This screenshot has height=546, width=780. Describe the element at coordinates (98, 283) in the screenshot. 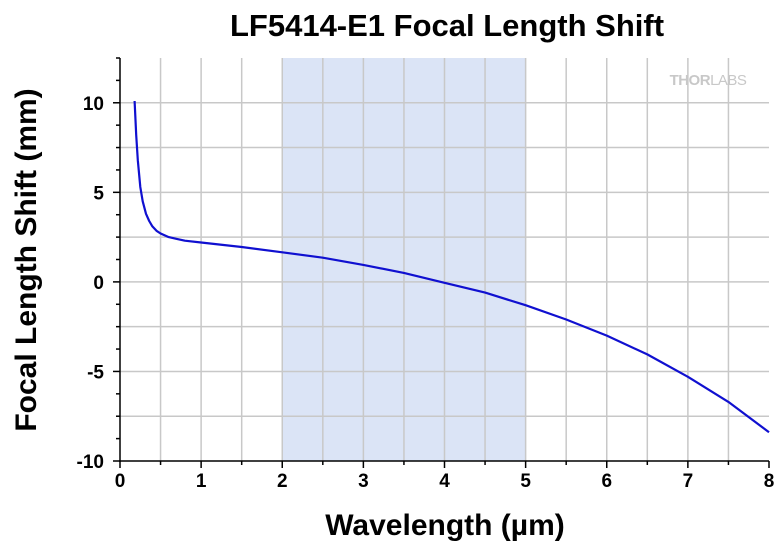

I see `y-tick-label: 0` at that location.